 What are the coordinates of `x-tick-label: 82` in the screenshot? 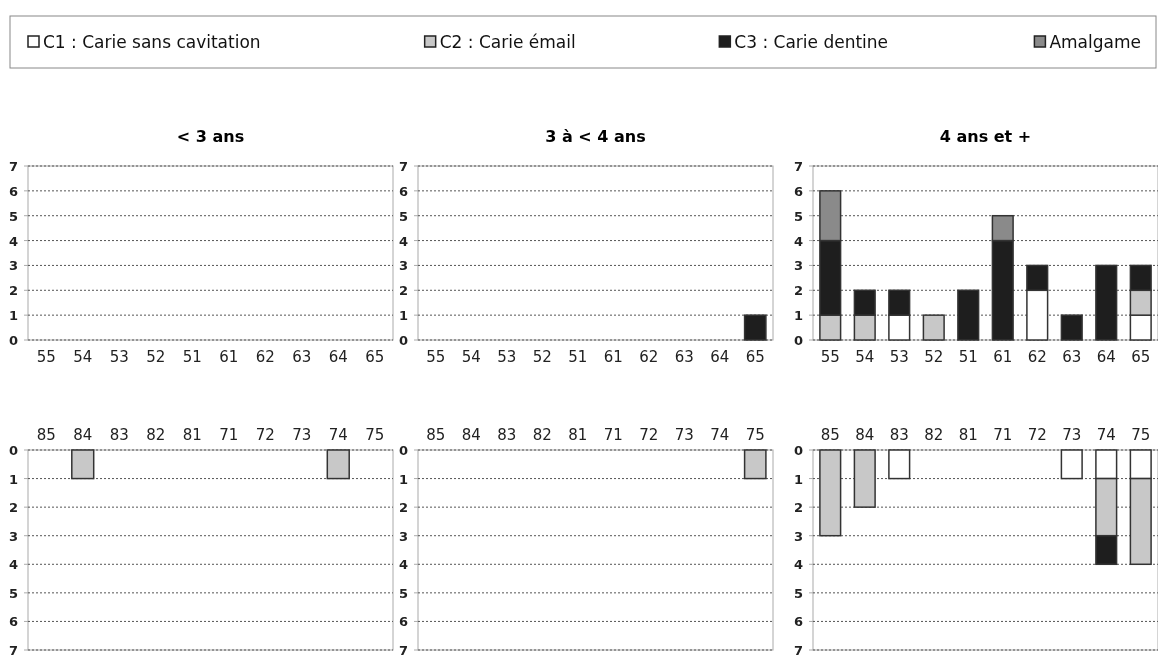 It's located at (156, 435).